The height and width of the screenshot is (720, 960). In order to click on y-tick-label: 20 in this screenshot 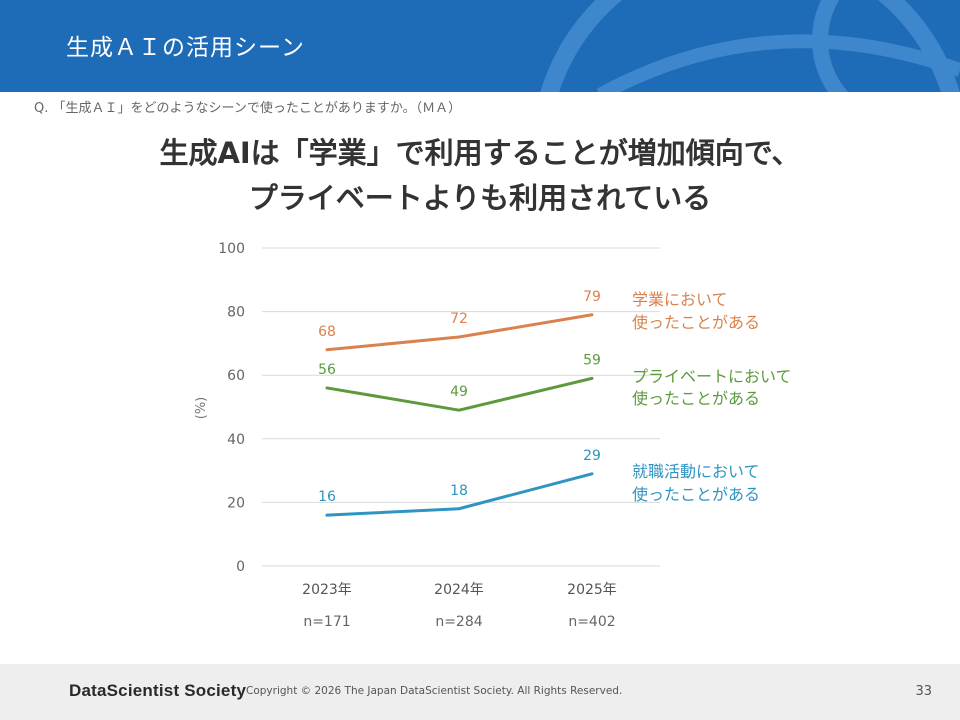, I will do `click(236, 503)`.